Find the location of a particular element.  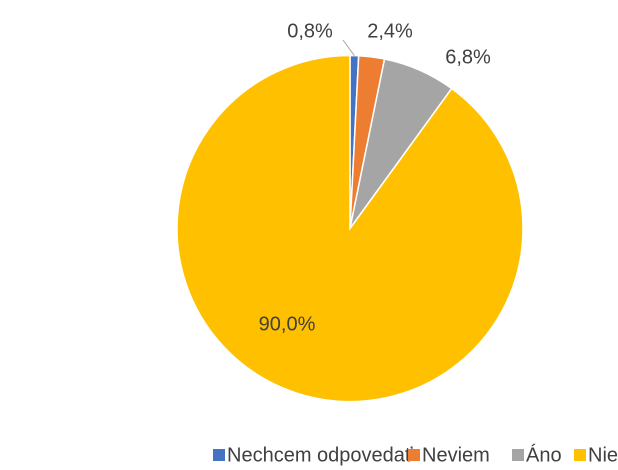

data-label: 6,8% is located at coordinates (468, 57).